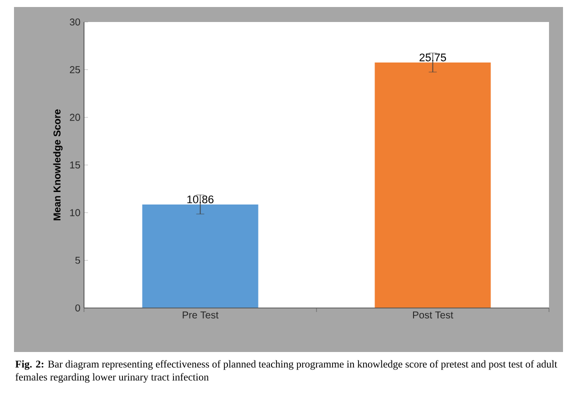 The width and height of the screenshot is (582, 396). I want to click on y-tick-label: 10, so click(75, 212).